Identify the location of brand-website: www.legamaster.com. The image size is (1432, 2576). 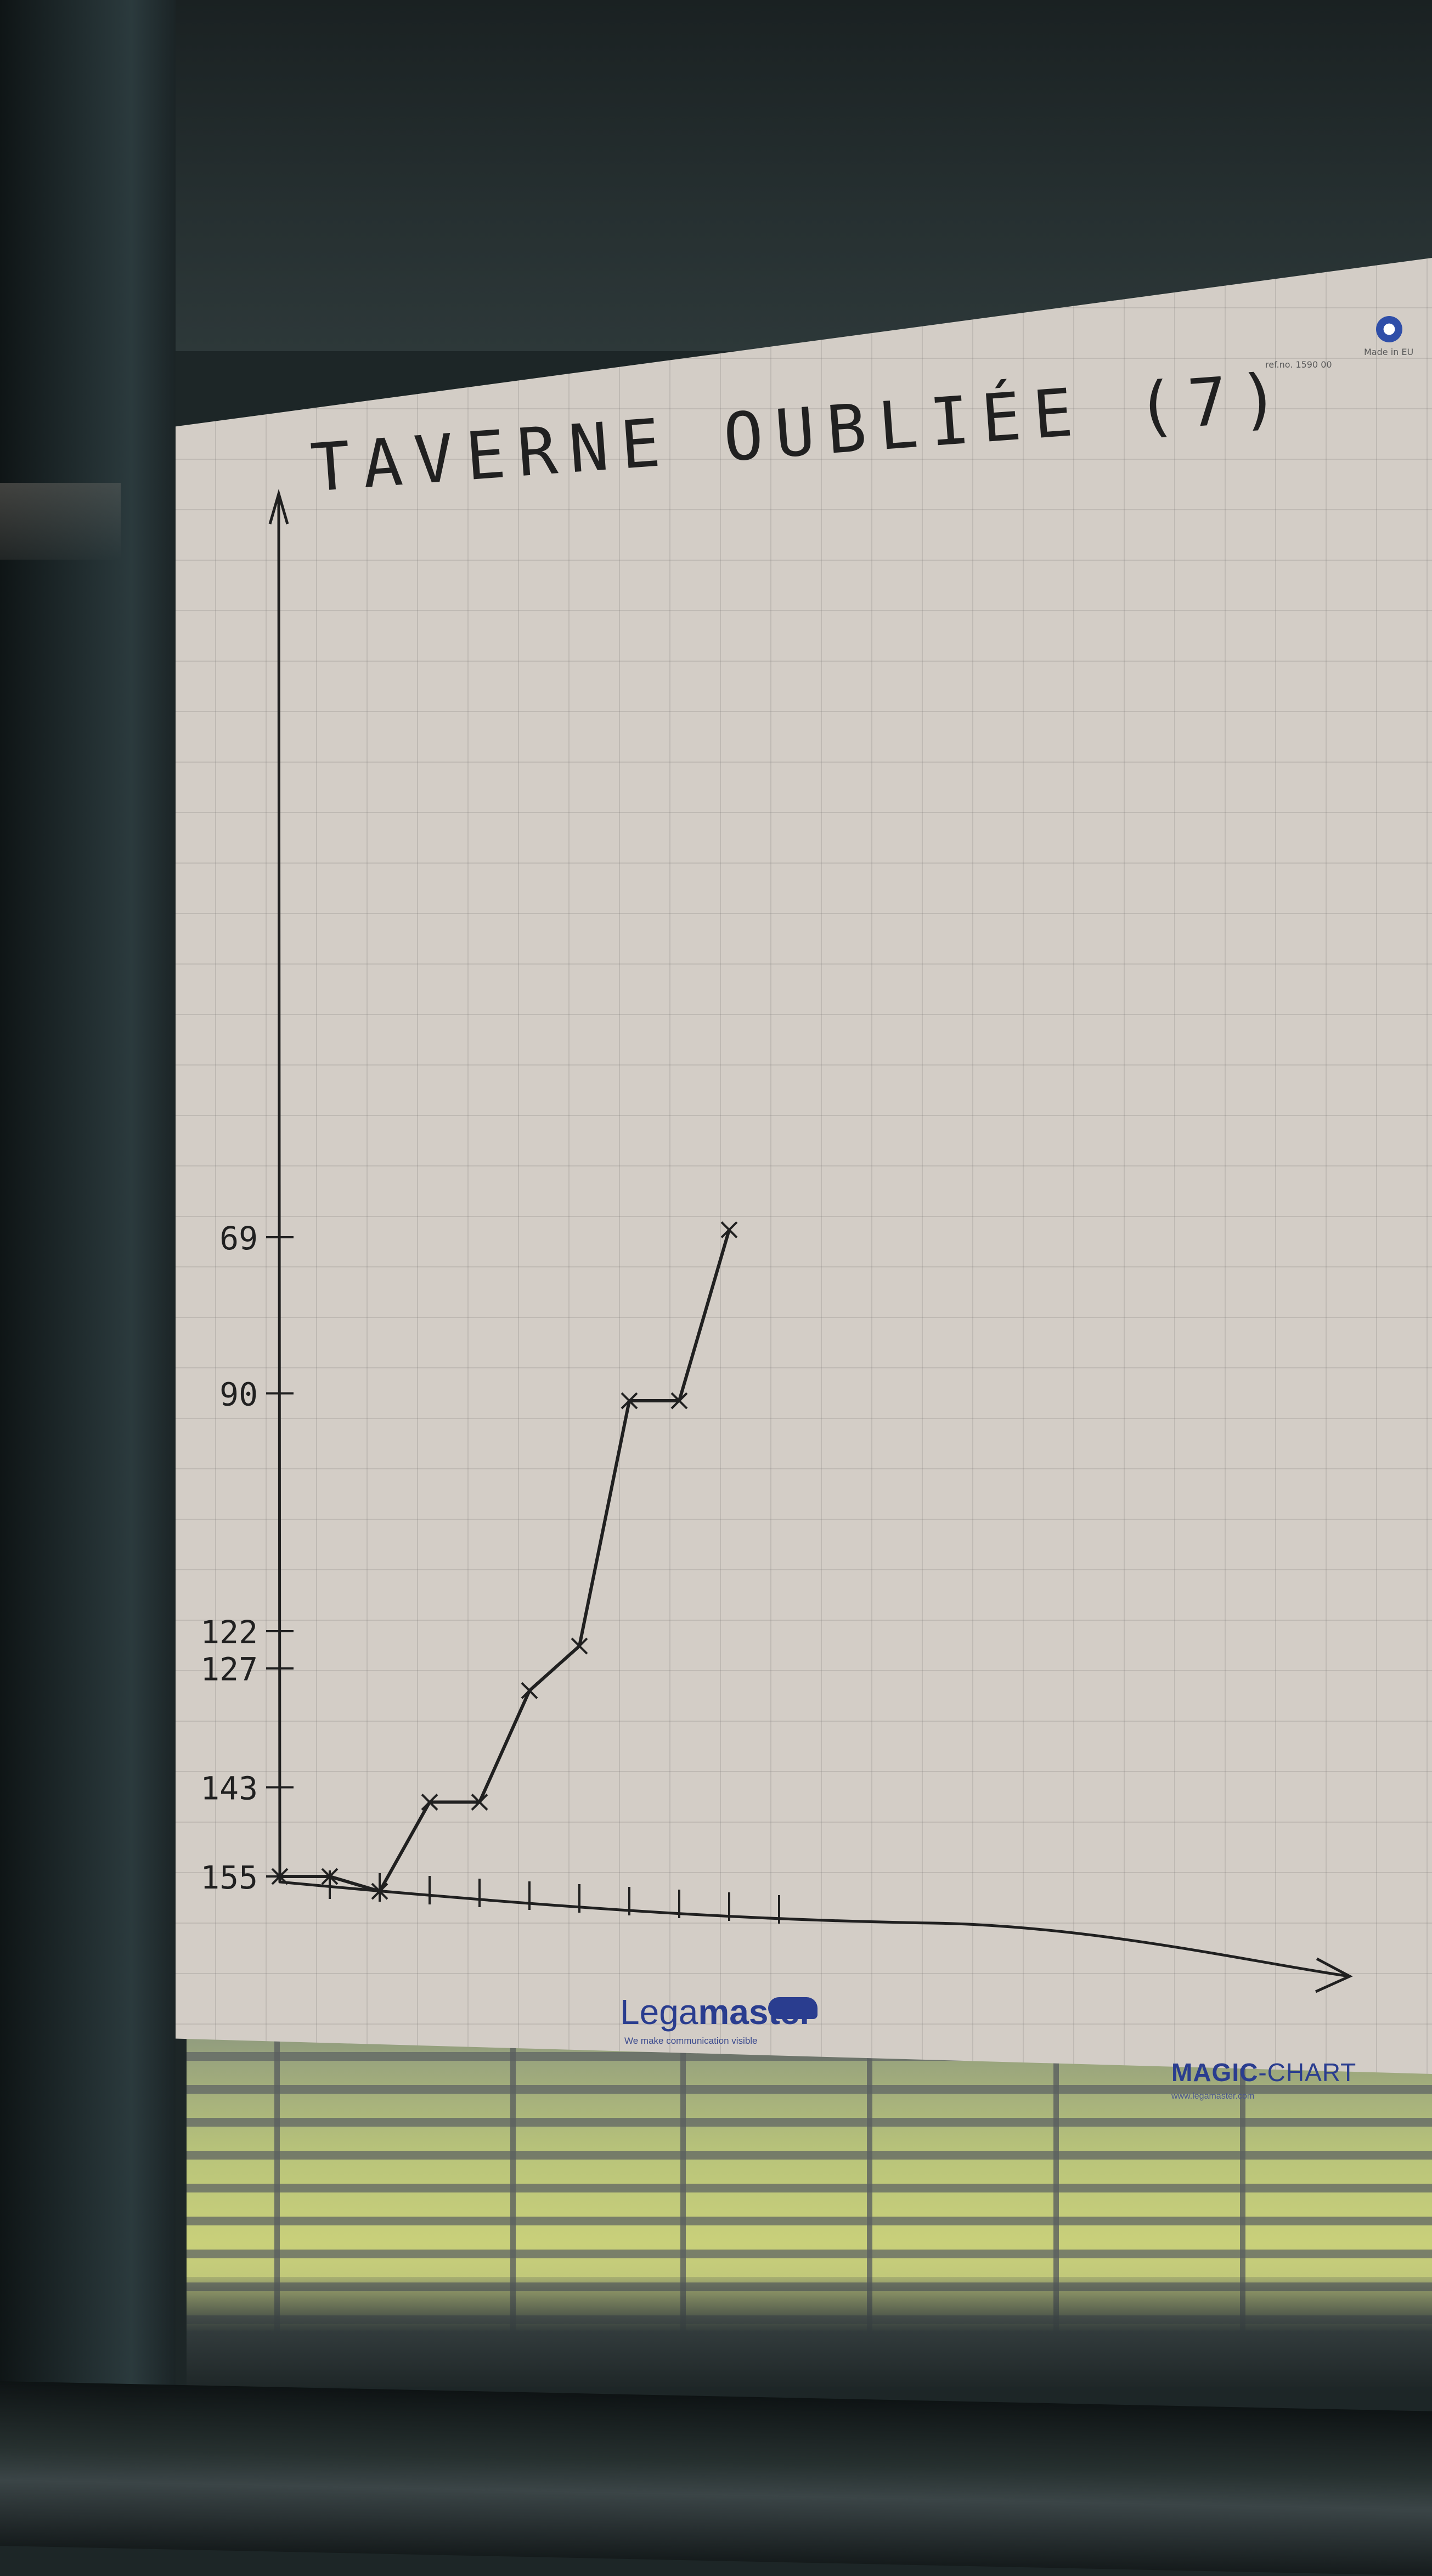
(1213, 2096).